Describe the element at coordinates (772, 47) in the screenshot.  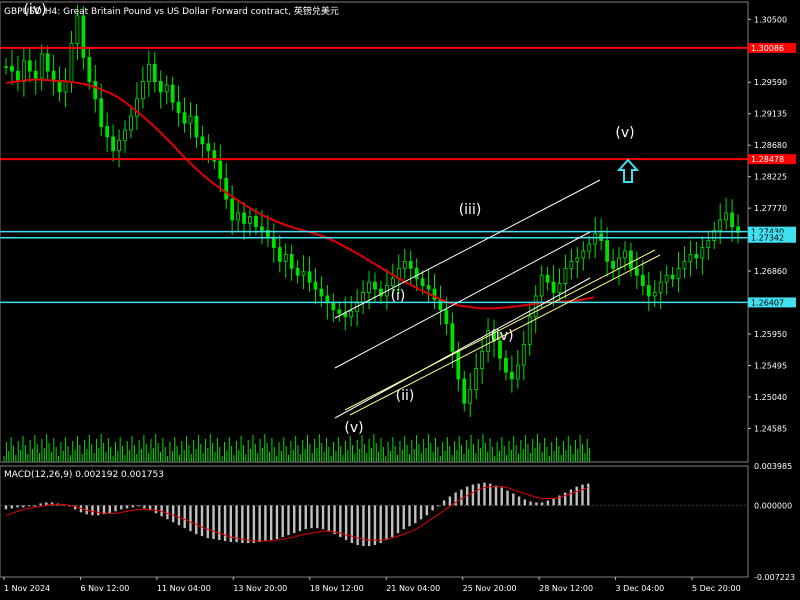
I see `price-tag` at that location.